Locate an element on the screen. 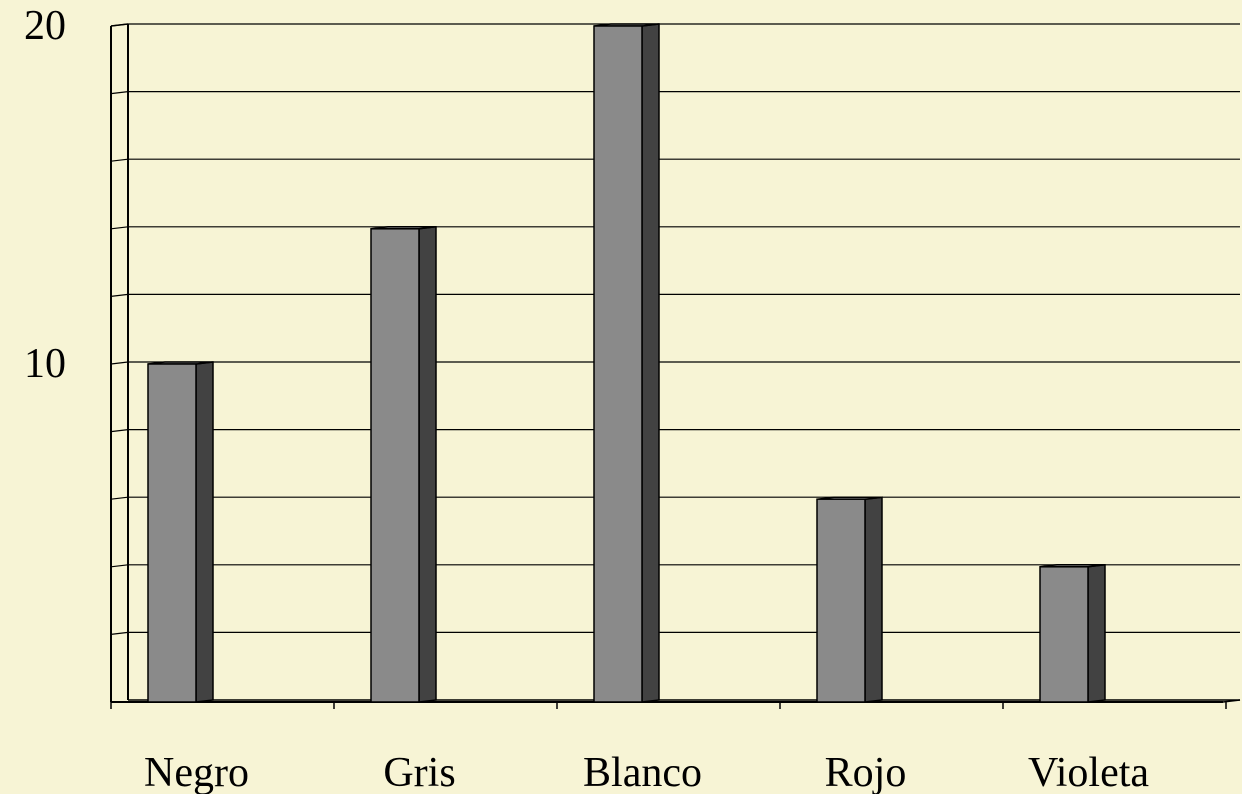 This screenshot has width=1242, height=794. y-tick-label: 20 is located at coordinates (45, 26).